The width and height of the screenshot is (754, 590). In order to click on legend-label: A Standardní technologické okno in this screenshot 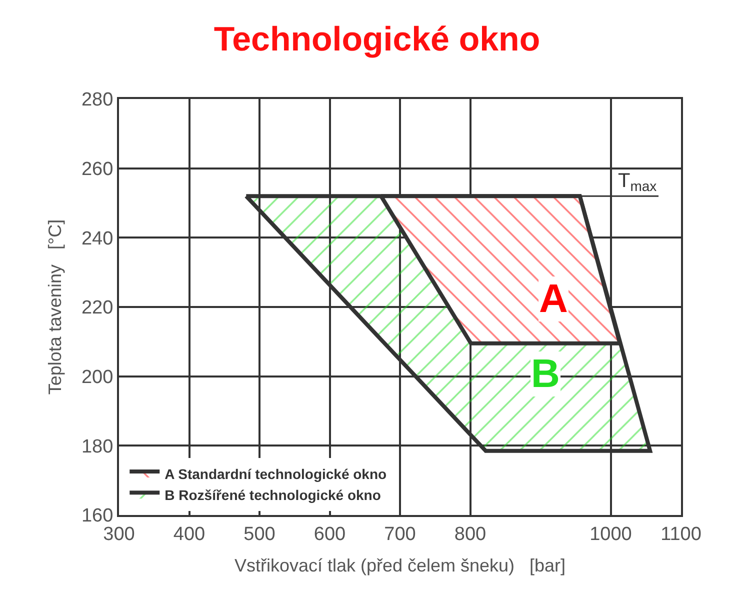, I will do `click(275, 474)`.